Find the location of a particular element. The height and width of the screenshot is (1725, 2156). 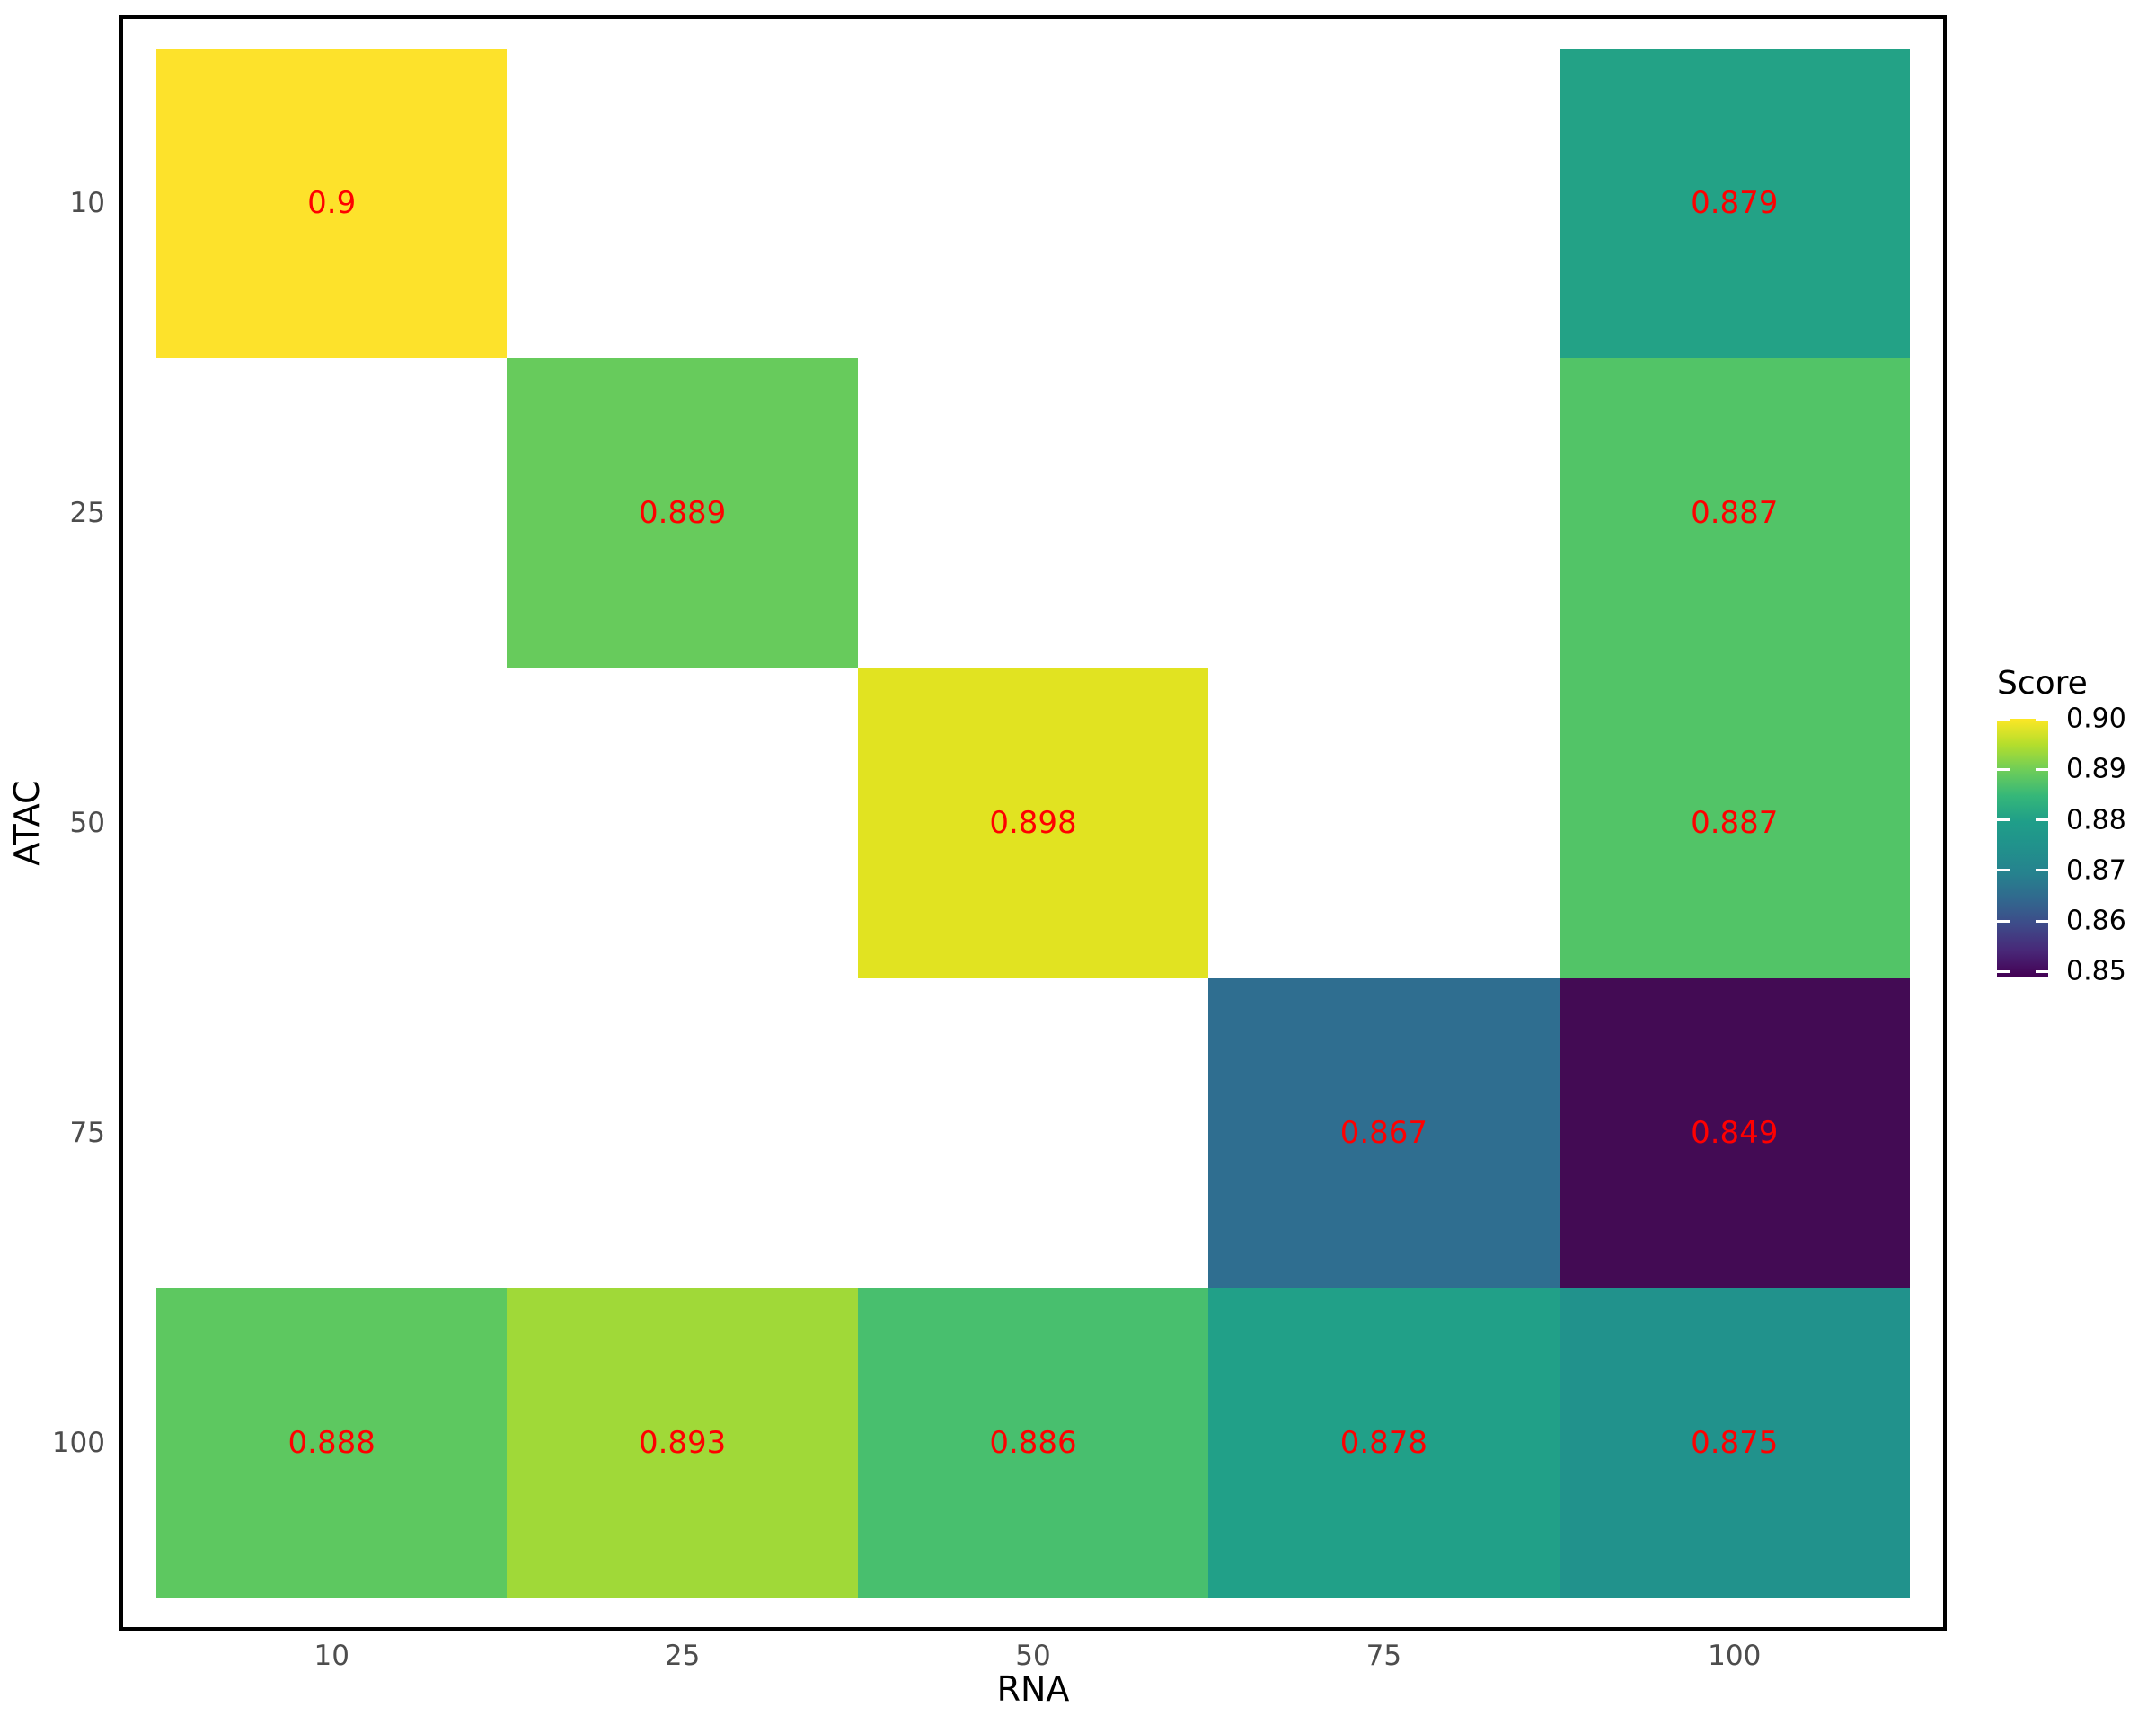

legend-colorbar is located at coordinates (2023, 848).